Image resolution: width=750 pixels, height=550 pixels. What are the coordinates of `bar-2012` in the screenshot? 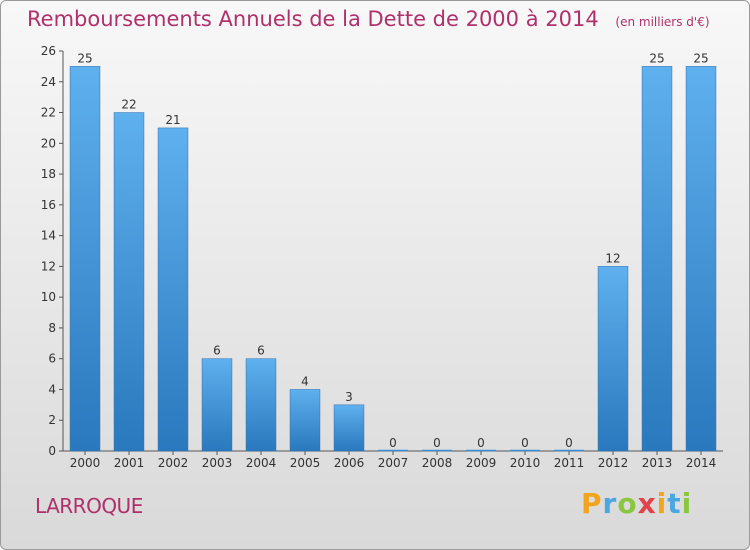 It's located at (613, 359).